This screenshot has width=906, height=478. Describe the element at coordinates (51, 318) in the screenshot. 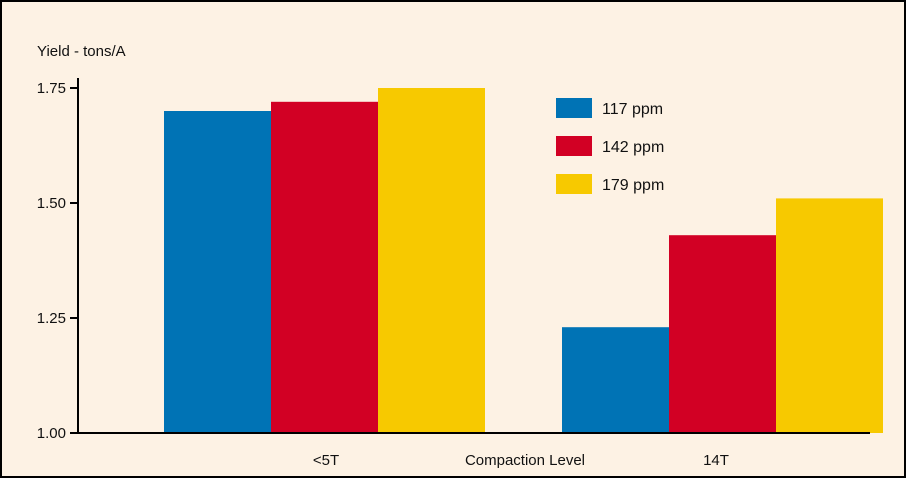

I see `y-tick-label: 1.25` at that location.